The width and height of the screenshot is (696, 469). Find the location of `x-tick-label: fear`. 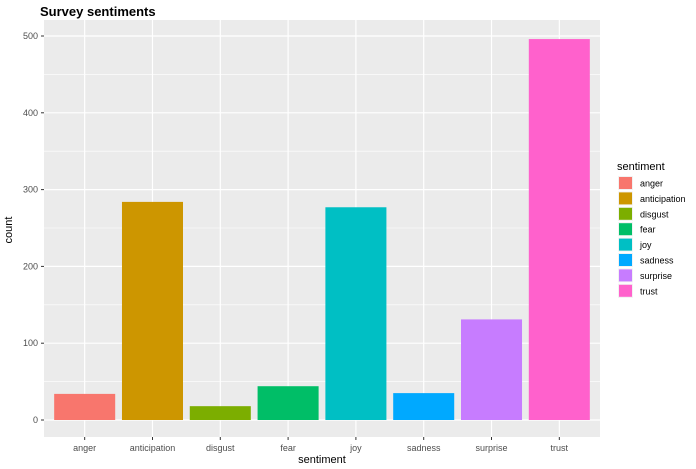

x-tick-label: fear is located at coordinates (288, 448).